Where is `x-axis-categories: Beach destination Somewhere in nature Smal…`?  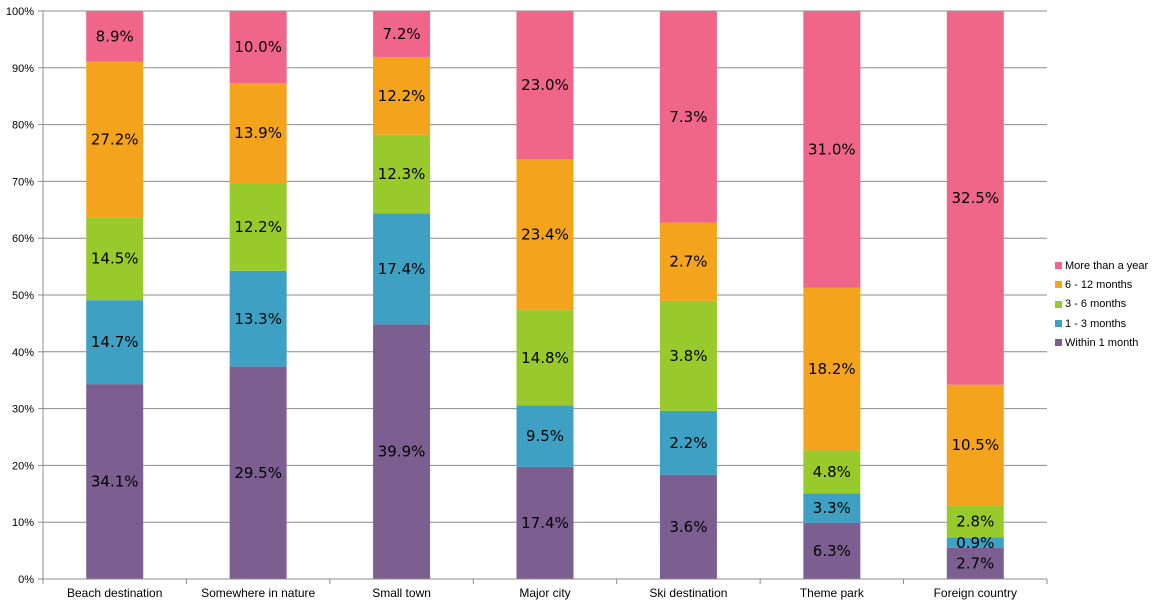 x-axis-categories: Beach destination Somewhere in nature Smal… is located at coordinates (545, 589).